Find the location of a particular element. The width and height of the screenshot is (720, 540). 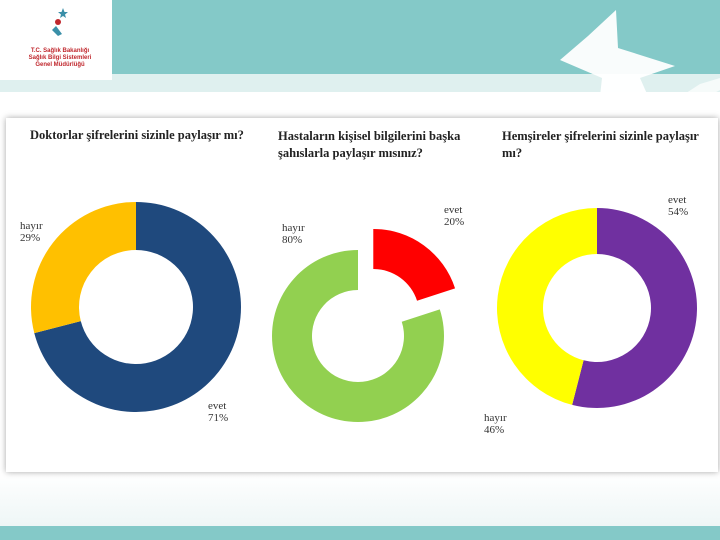

chart-3-slice-hayir is located at coordinates (547, 306).